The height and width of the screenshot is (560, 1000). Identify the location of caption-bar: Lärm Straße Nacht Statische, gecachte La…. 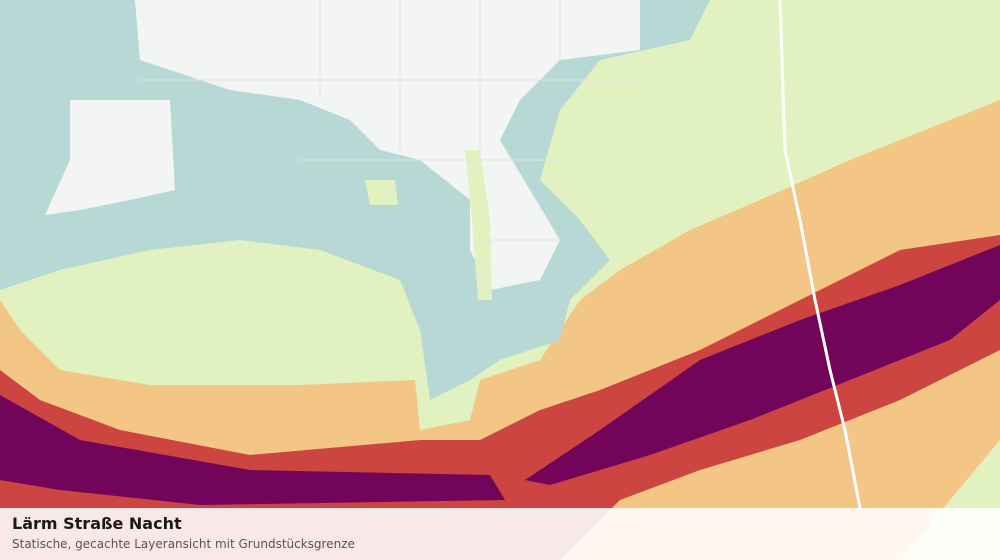
(500, 534).